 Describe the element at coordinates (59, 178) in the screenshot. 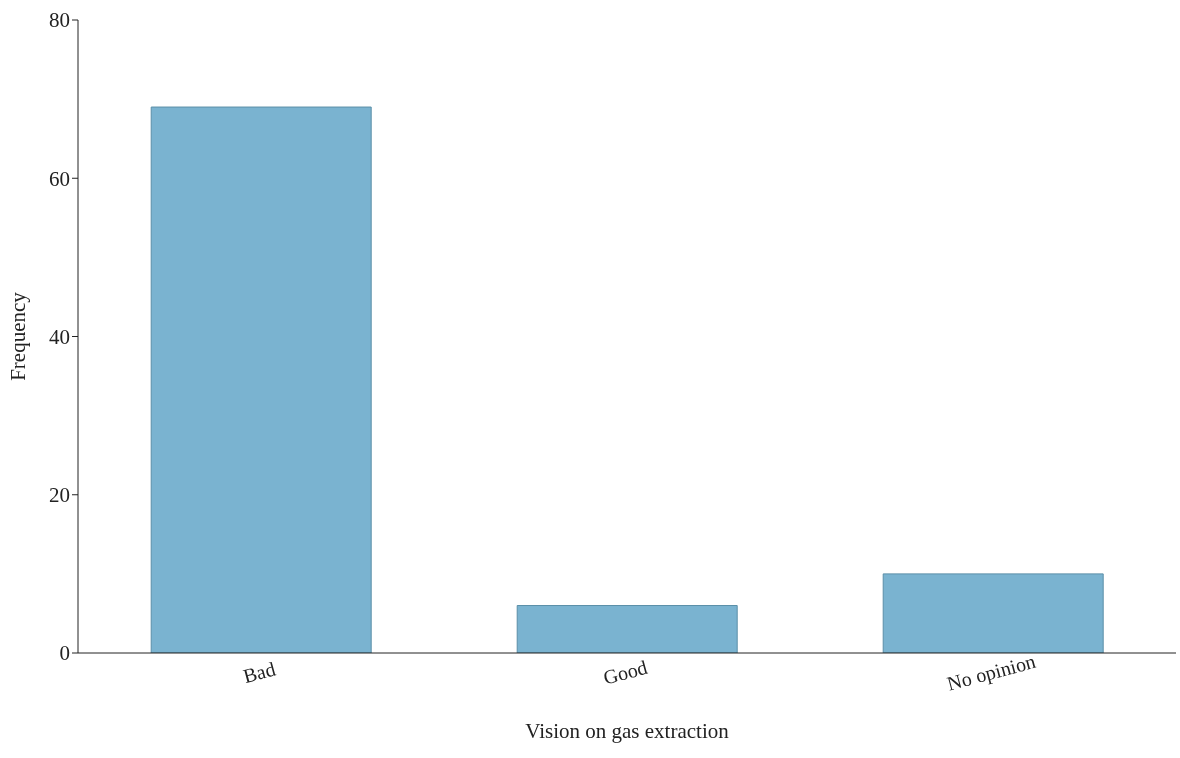

I see `y-tick-label: 60` at that location.